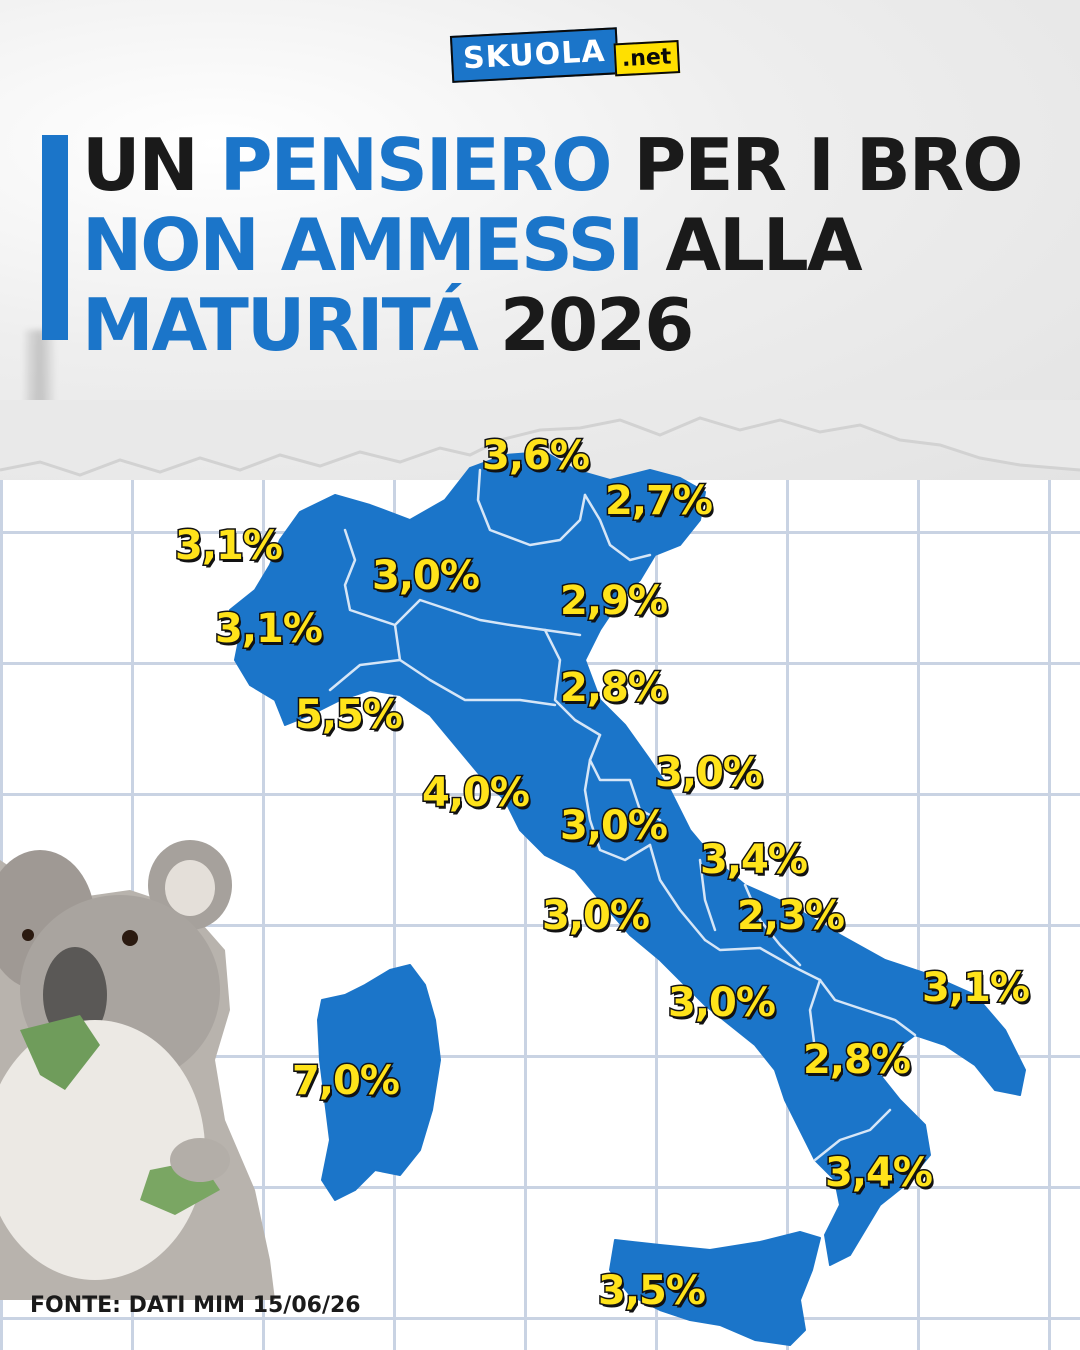  What do you see at coordinates (195, 1305) in the screenshot?
I see `source-note: FONTE: DATI MIM 15/06/26` at bounding box center [195, 1305].